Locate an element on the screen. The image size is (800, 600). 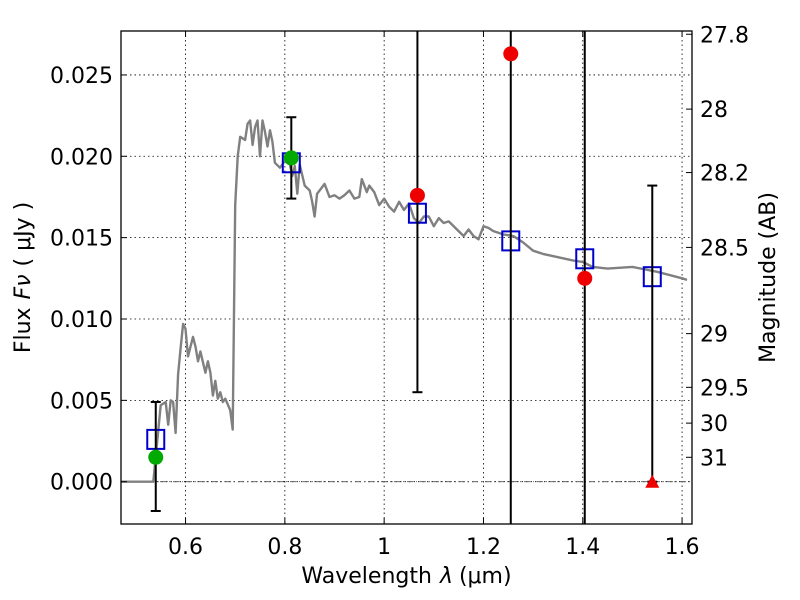
y2-tick-label: 28 is located at coordinates (714, 110).